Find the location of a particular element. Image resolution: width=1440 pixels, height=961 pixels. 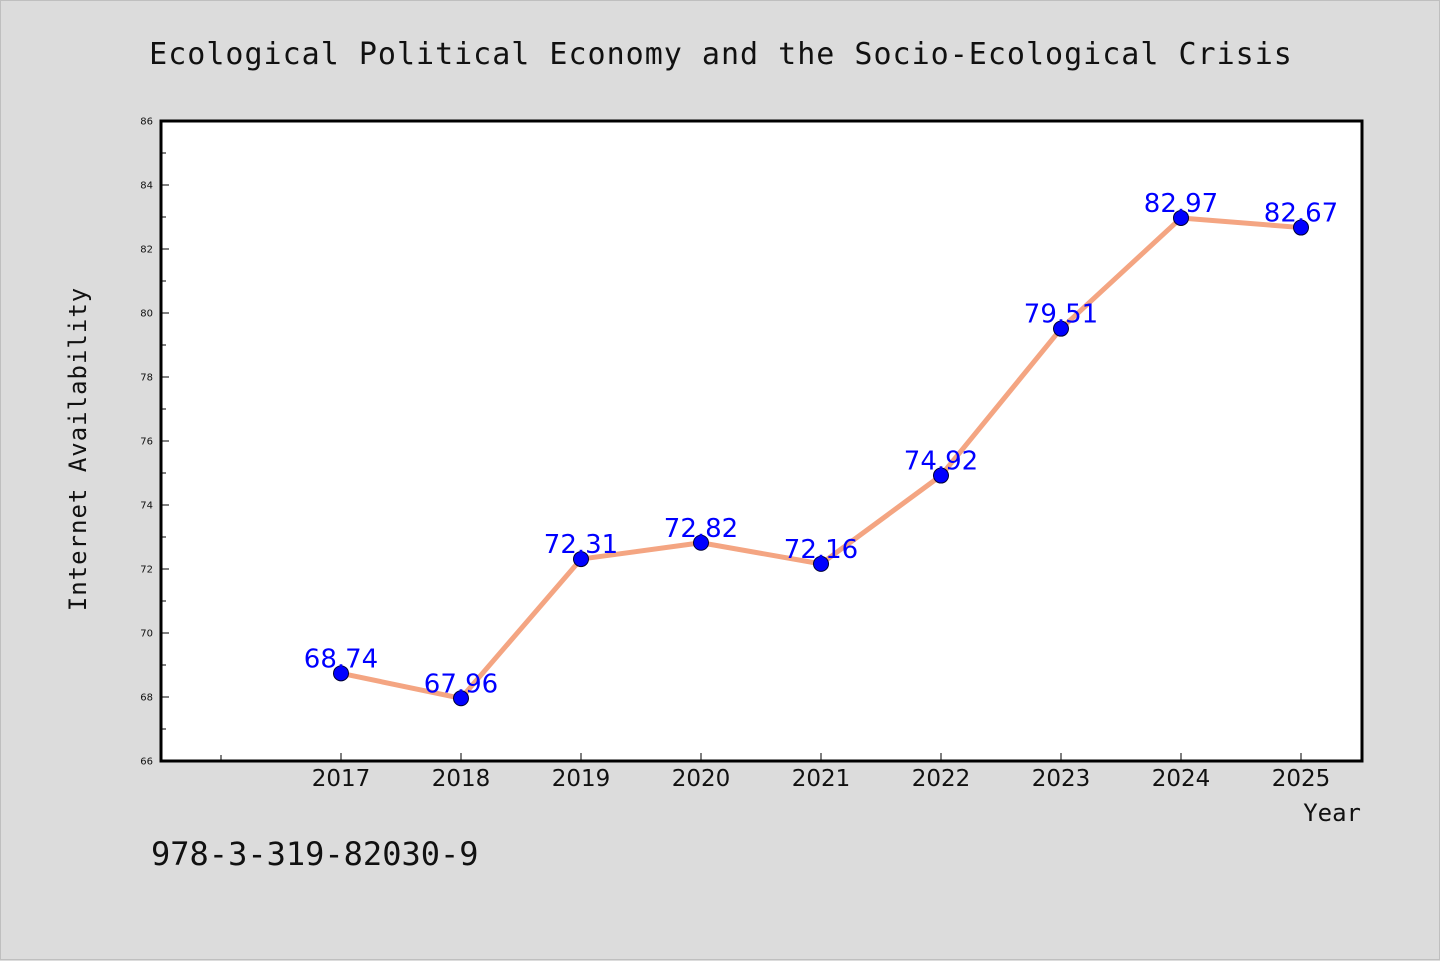

y-tick-label: 68 is located at coordinates (146, 698).